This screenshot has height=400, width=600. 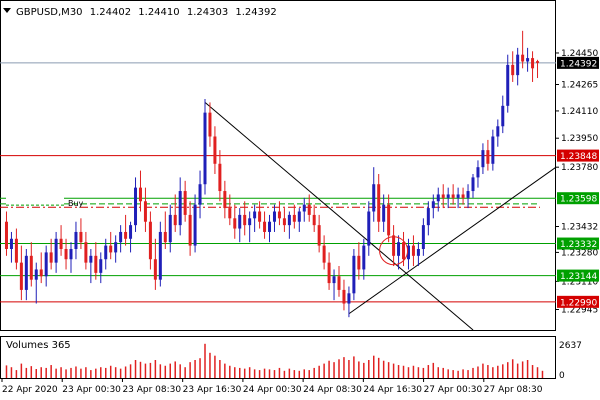 What do you see at coordinates (49, 12) in the screenshot?
I see `symbol-label: GBPUSD,M30` at bounding box center [49, 12].